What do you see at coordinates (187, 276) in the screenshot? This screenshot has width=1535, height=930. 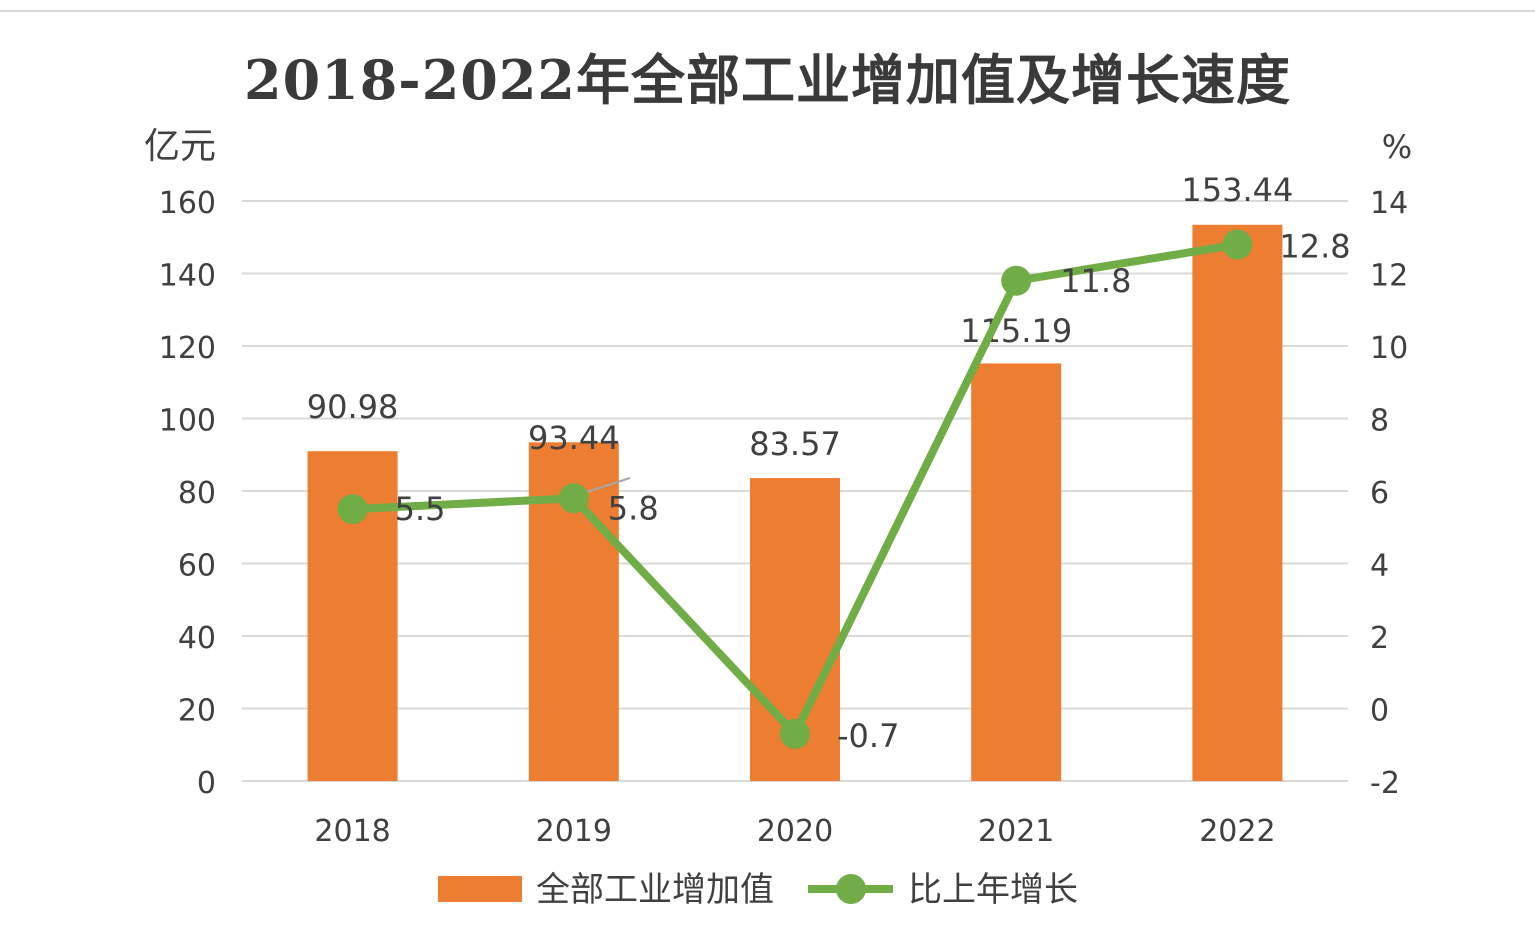 I see `left-tick-label: 140` at bounding box center [187, 276].